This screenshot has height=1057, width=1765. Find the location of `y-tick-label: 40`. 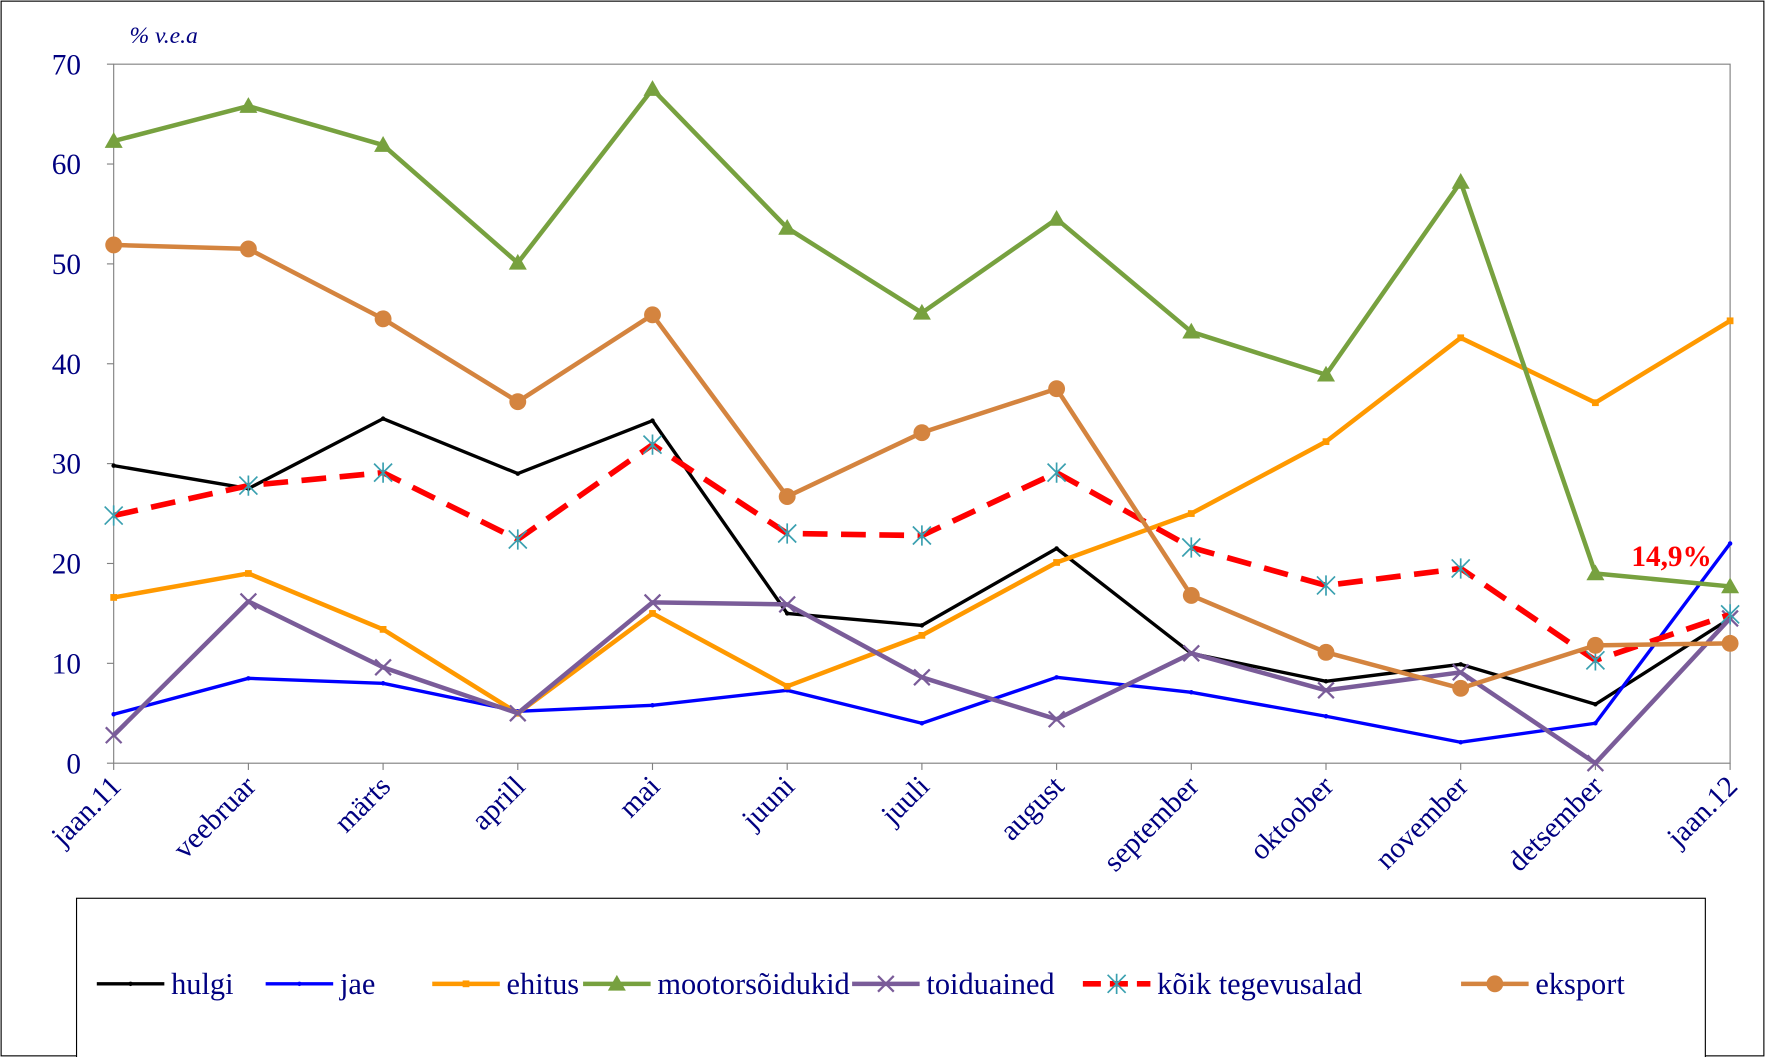

y-tick-label: 40 is located at coordinates (66, 365).